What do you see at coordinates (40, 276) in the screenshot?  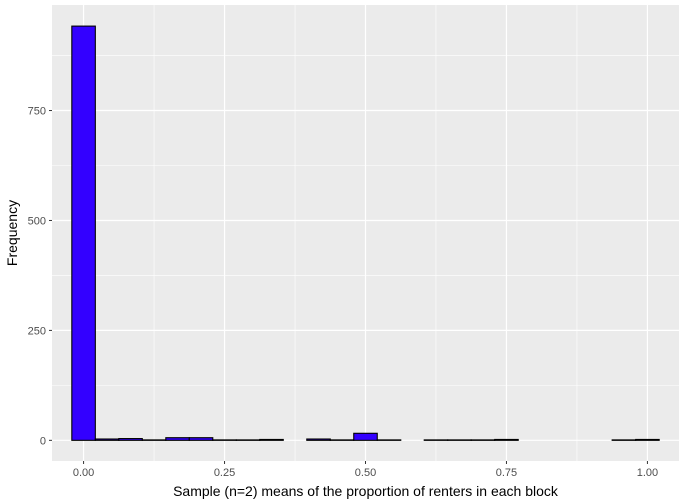 I see `y-axis: 0 250 500 750` at bounding box center [40, 276].